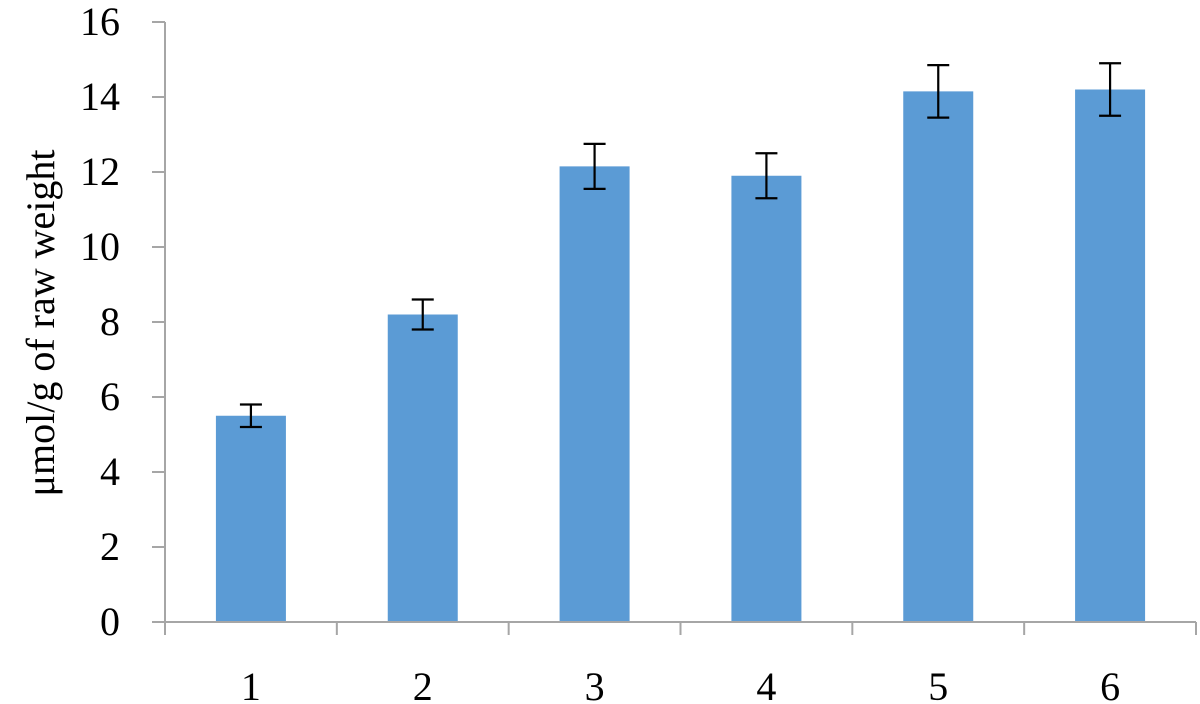 This screenshot has height=704, width=1200. What do you see at coordinates (766, 684) in the screenshot?
I see `x-tick-label: 4` at bounding box center [766, 684].